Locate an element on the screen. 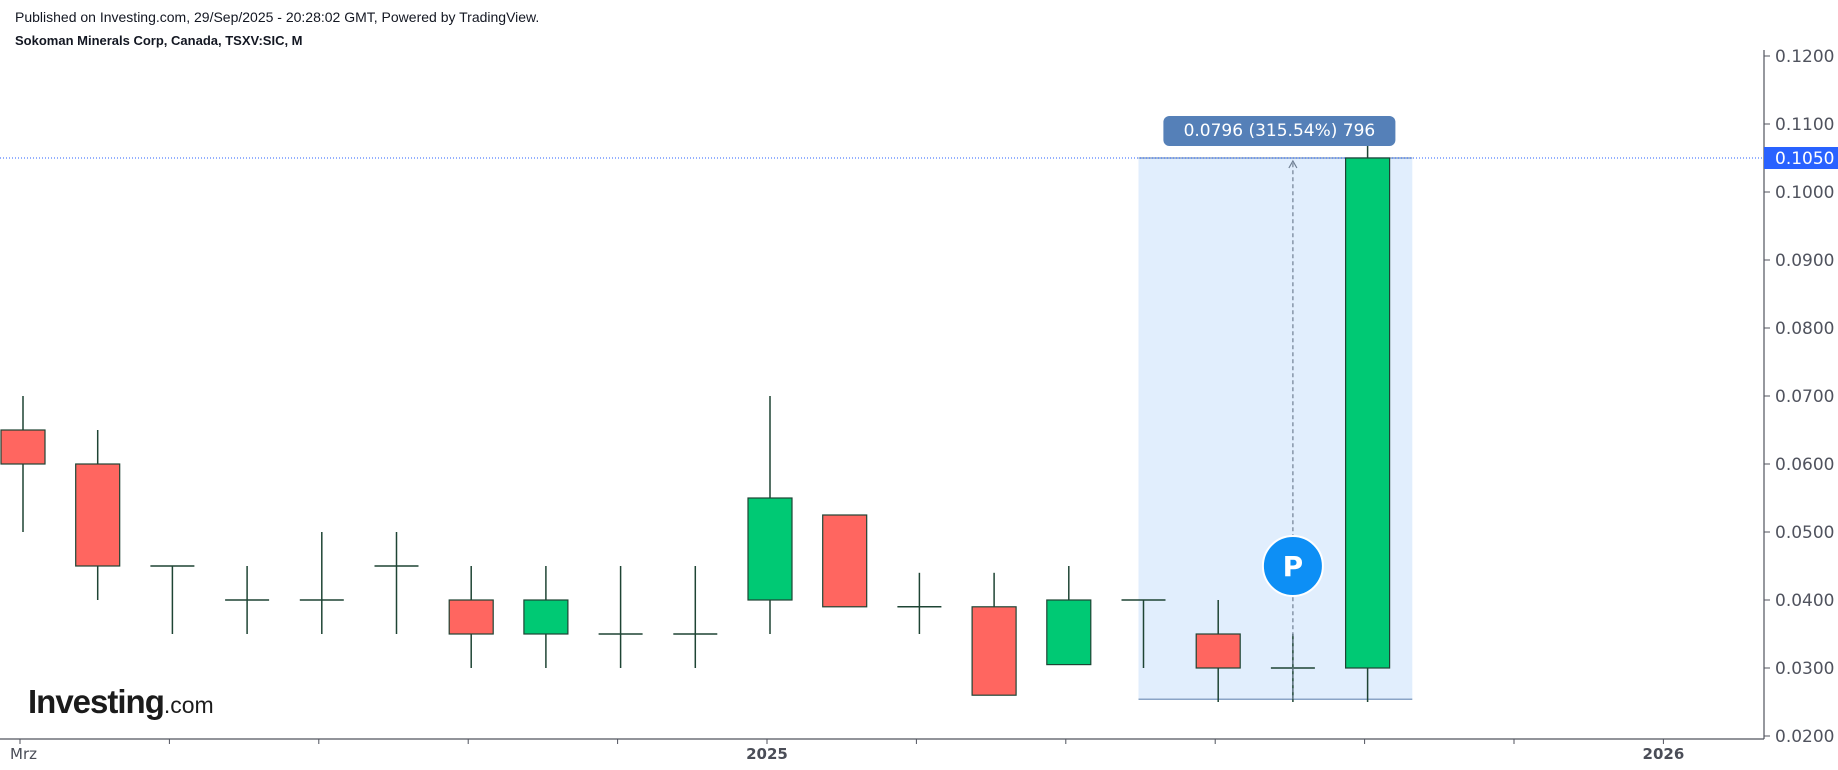  investing-logo: Investing.com is located at coordinates (121, 702).